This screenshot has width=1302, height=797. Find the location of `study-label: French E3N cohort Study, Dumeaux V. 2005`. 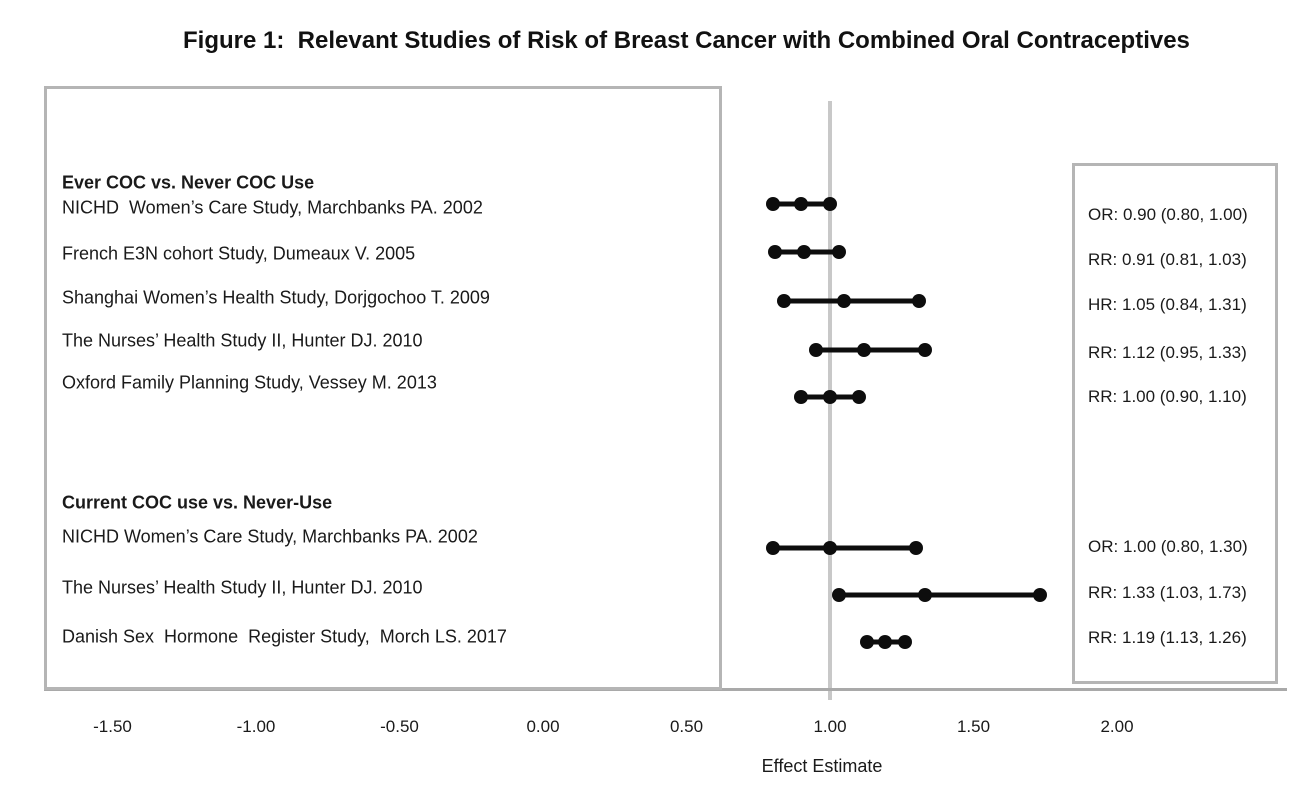

study-label: French E3N cohort Study, Dumeaux V. 2005 is located at coordinates (239, 253).